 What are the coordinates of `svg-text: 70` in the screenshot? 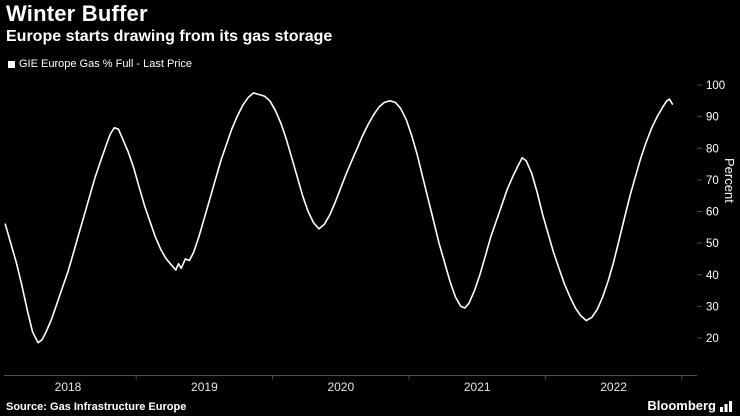 It's located at (712, 181).